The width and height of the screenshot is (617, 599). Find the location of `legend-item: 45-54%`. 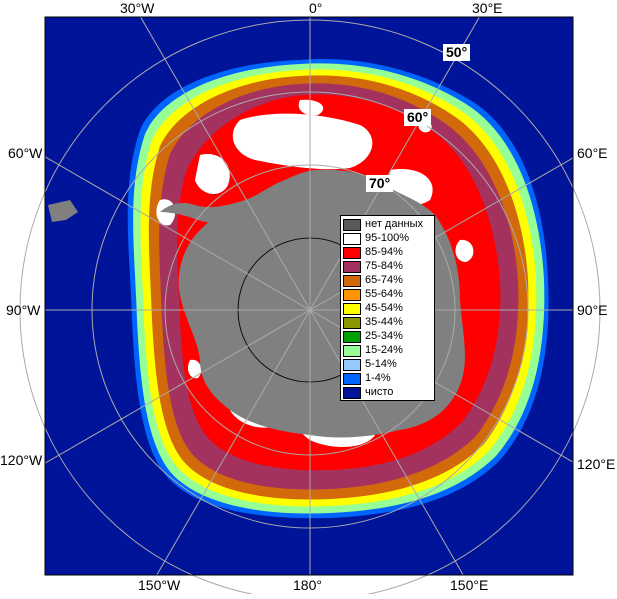

legend-item: 45-54% is located at coordinates (388, 308).